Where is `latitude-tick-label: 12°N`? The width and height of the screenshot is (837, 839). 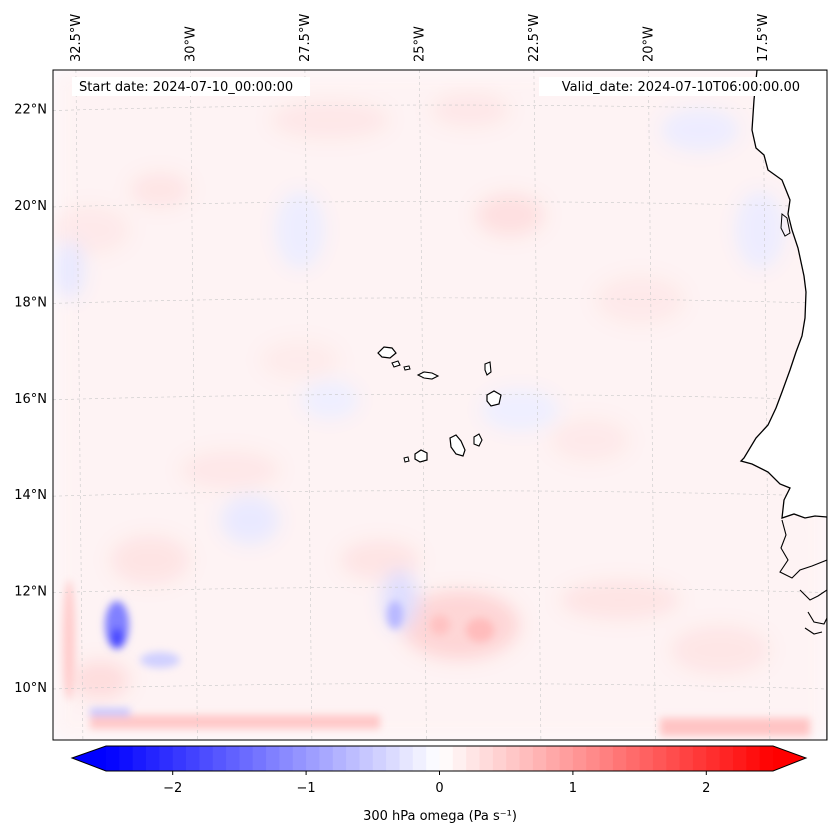
latitude-tick-label: 12°N is located at coordinates (30, 592).